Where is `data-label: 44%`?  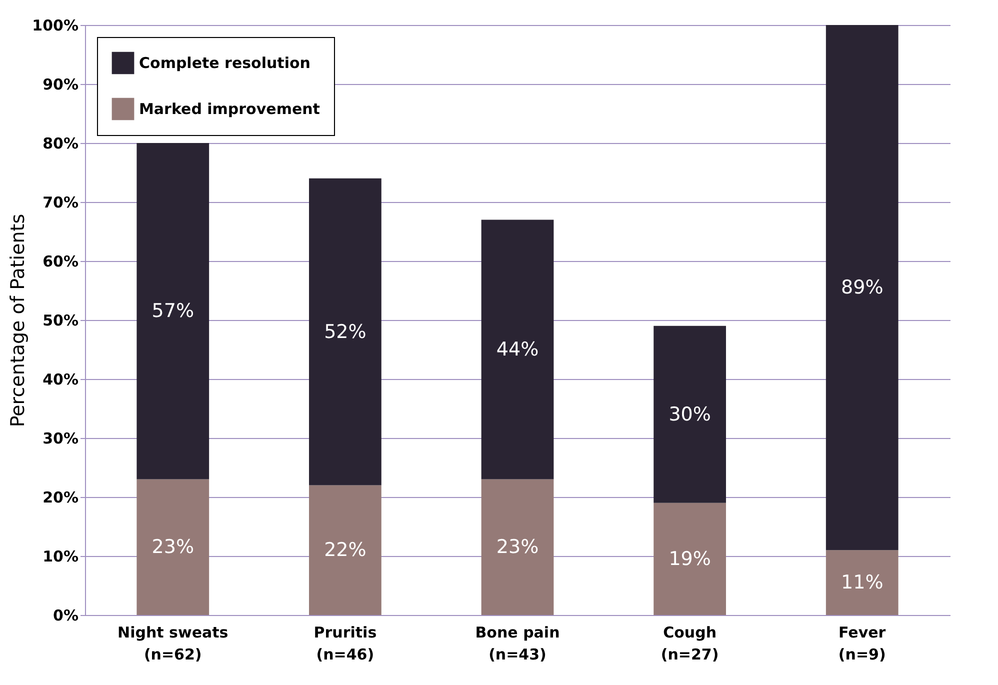
data-label: 44% is located at coordinates (517, 349).